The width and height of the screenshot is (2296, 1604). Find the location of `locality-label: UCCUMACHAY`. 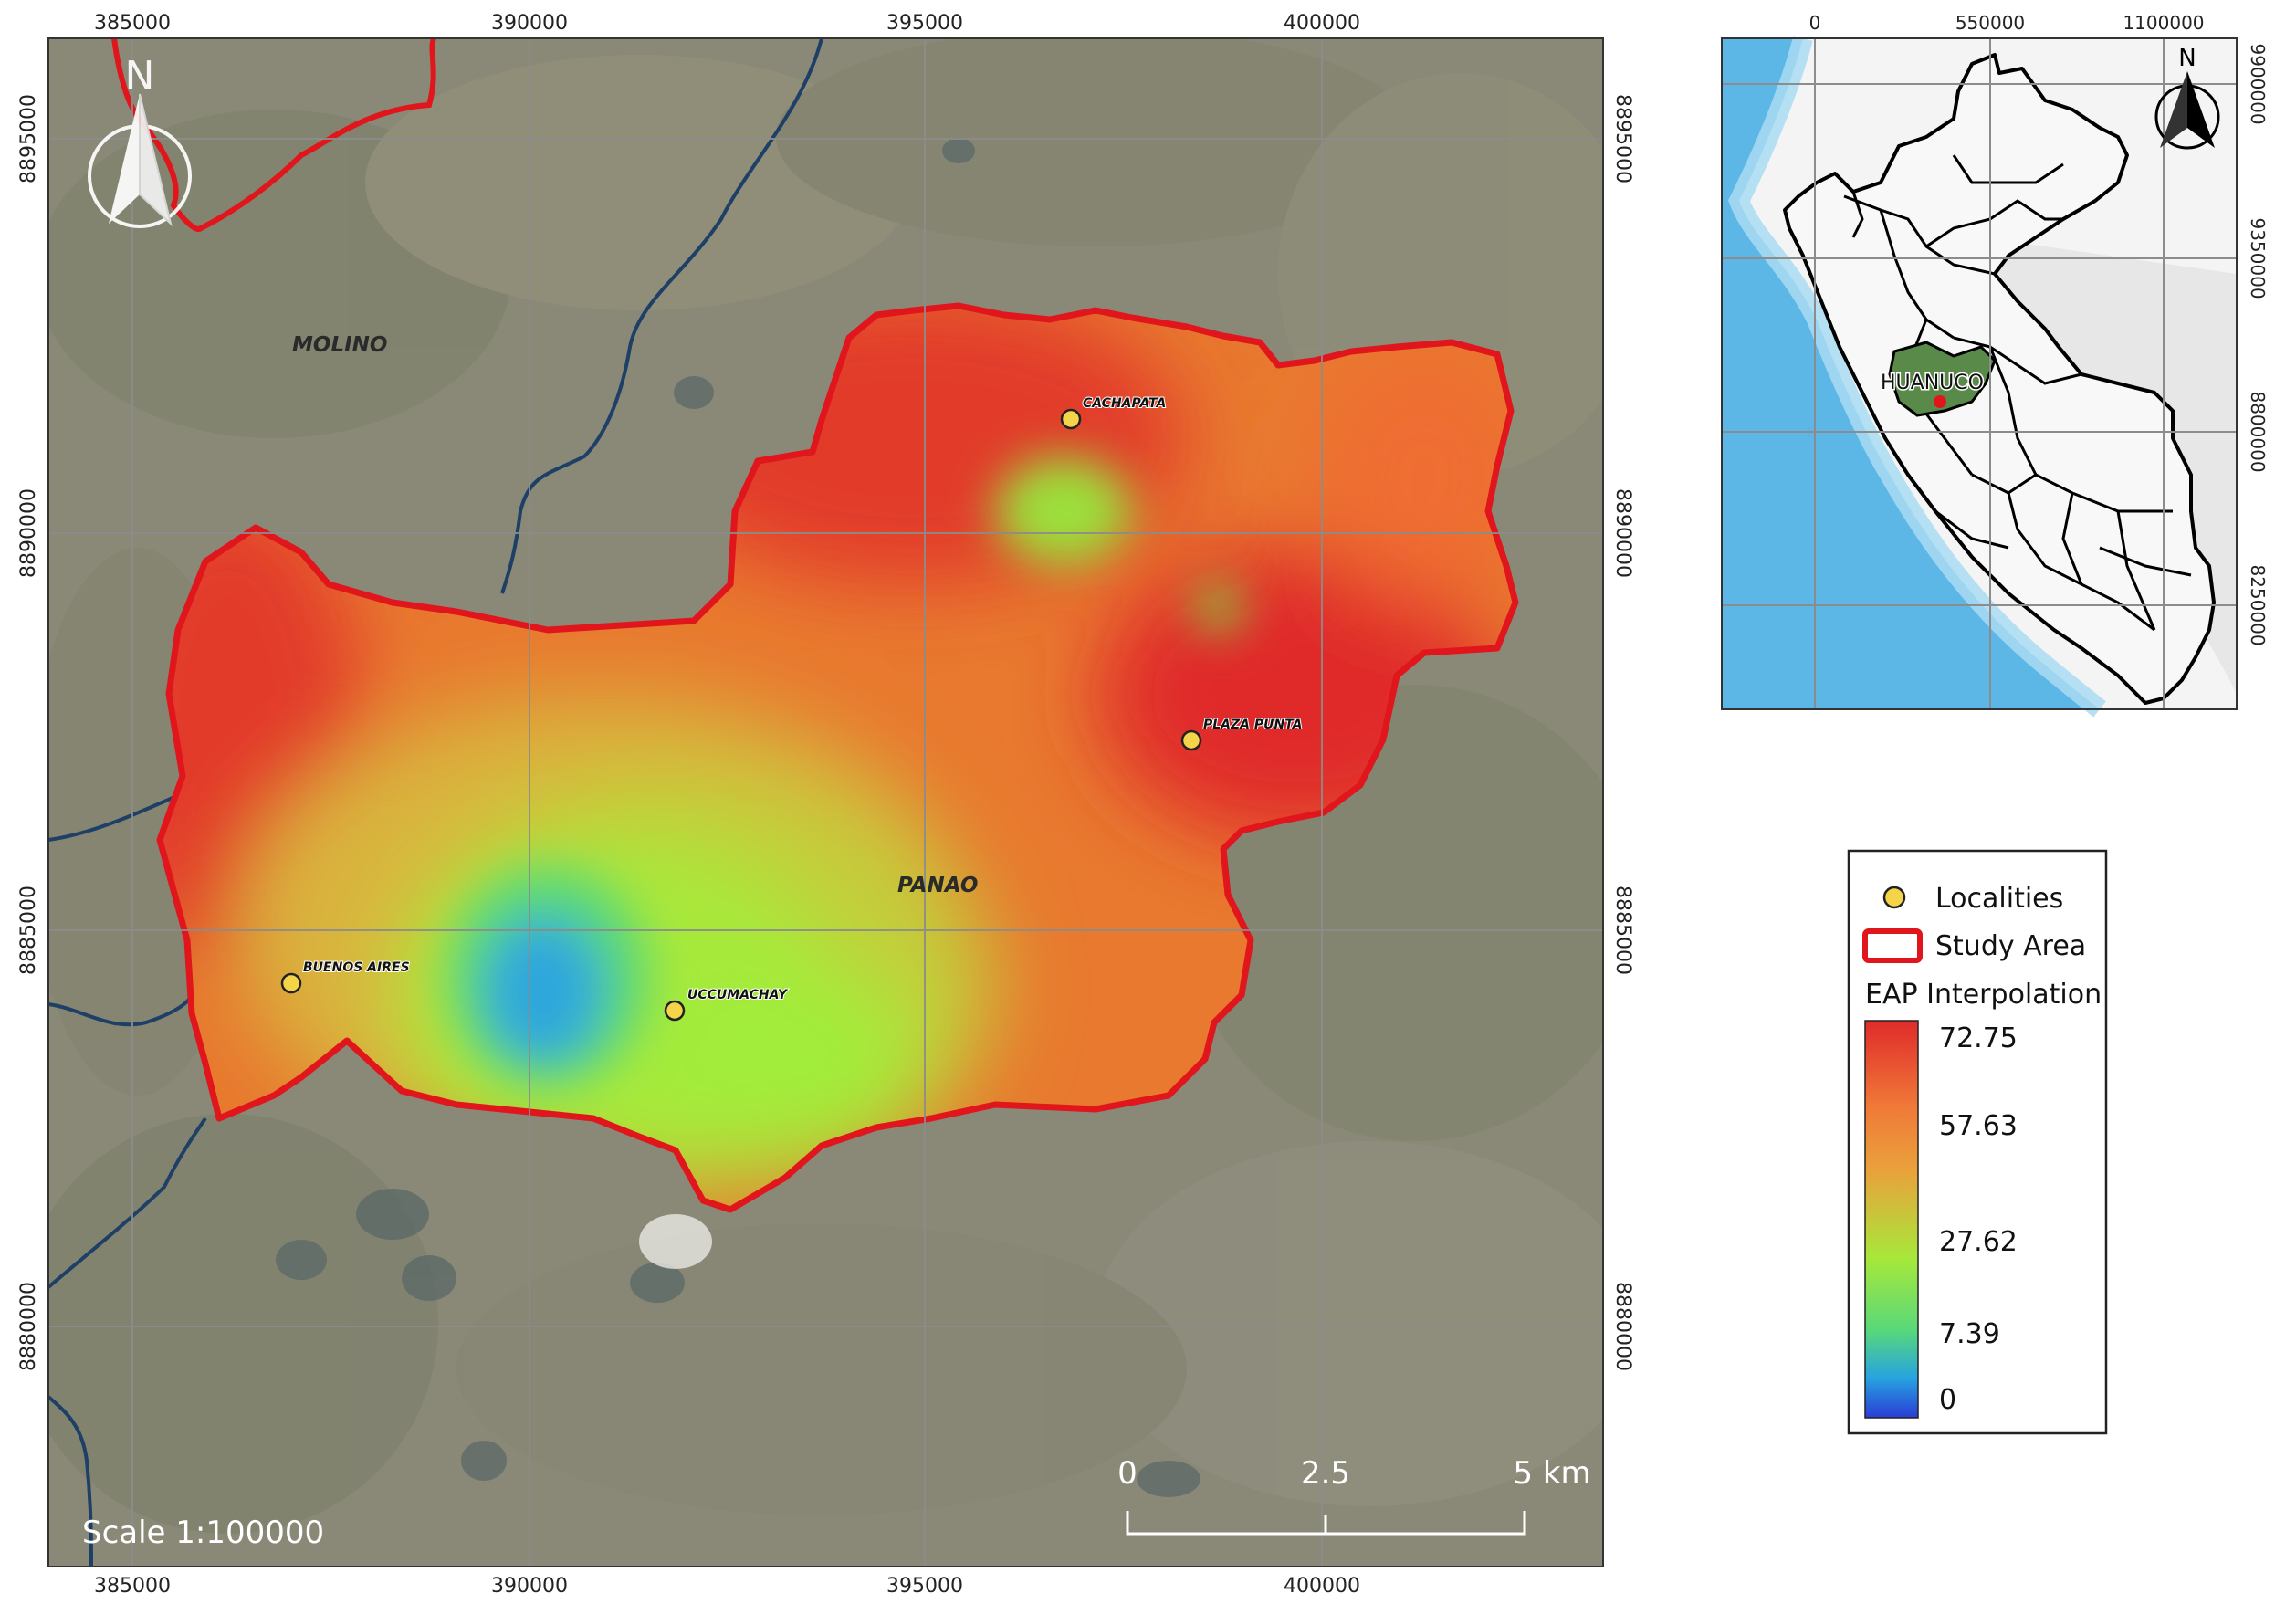

locality-label: UCCUMACHAY is located at coordinates (738, 995).